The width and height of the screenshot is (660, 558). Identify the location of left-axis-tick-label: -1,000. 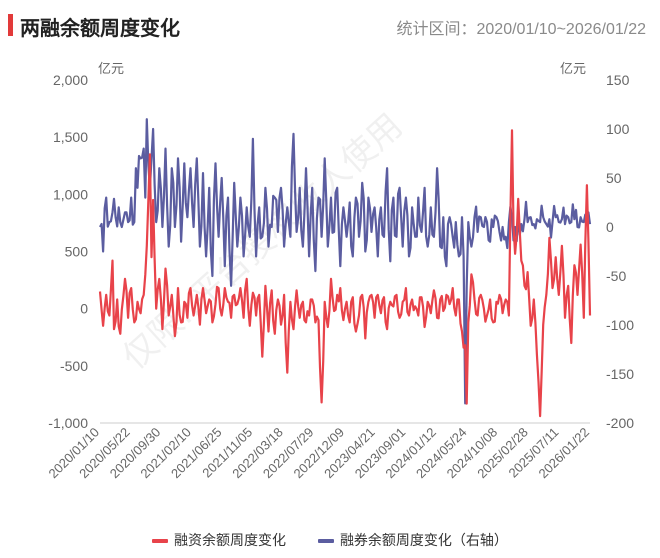
(68, 423).